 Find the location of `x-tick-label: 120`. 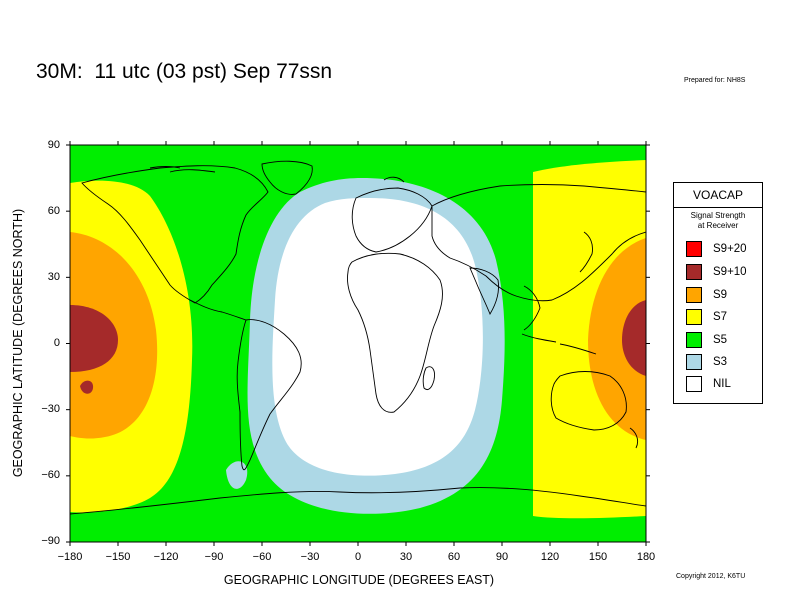

x-tick-label: 120 is located at coordinates (550, 557).